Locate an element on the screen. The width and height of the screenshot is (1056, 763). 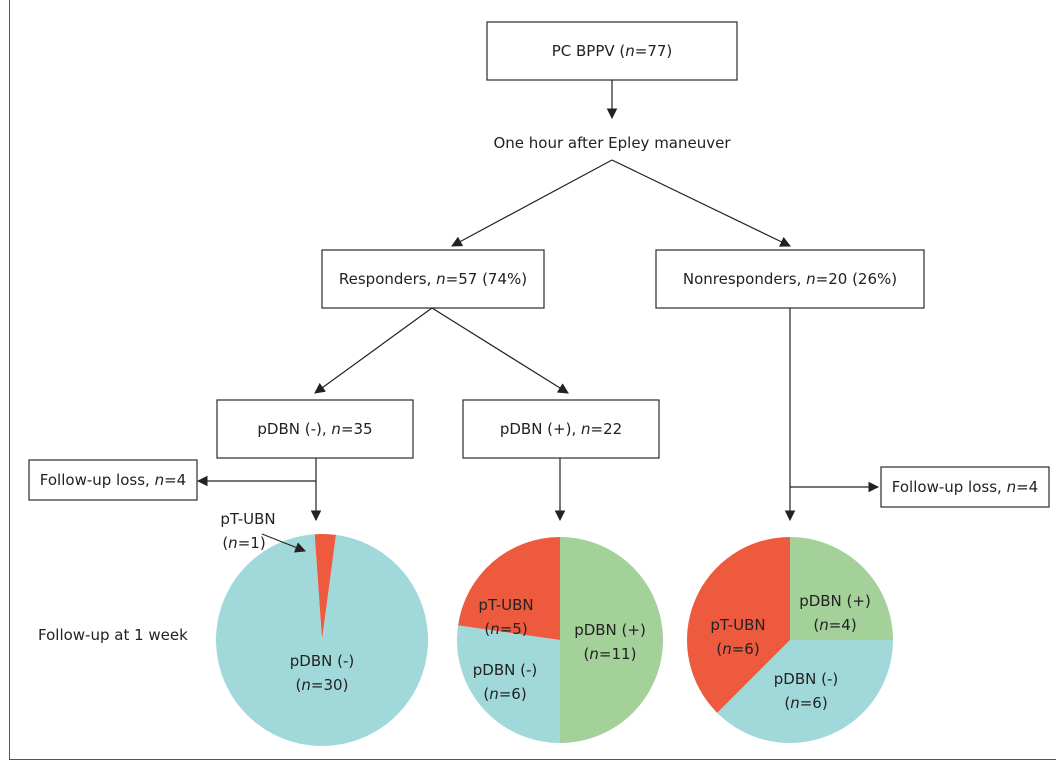
arrow-to-pdbn-neg is located at coordinates (373, 350).